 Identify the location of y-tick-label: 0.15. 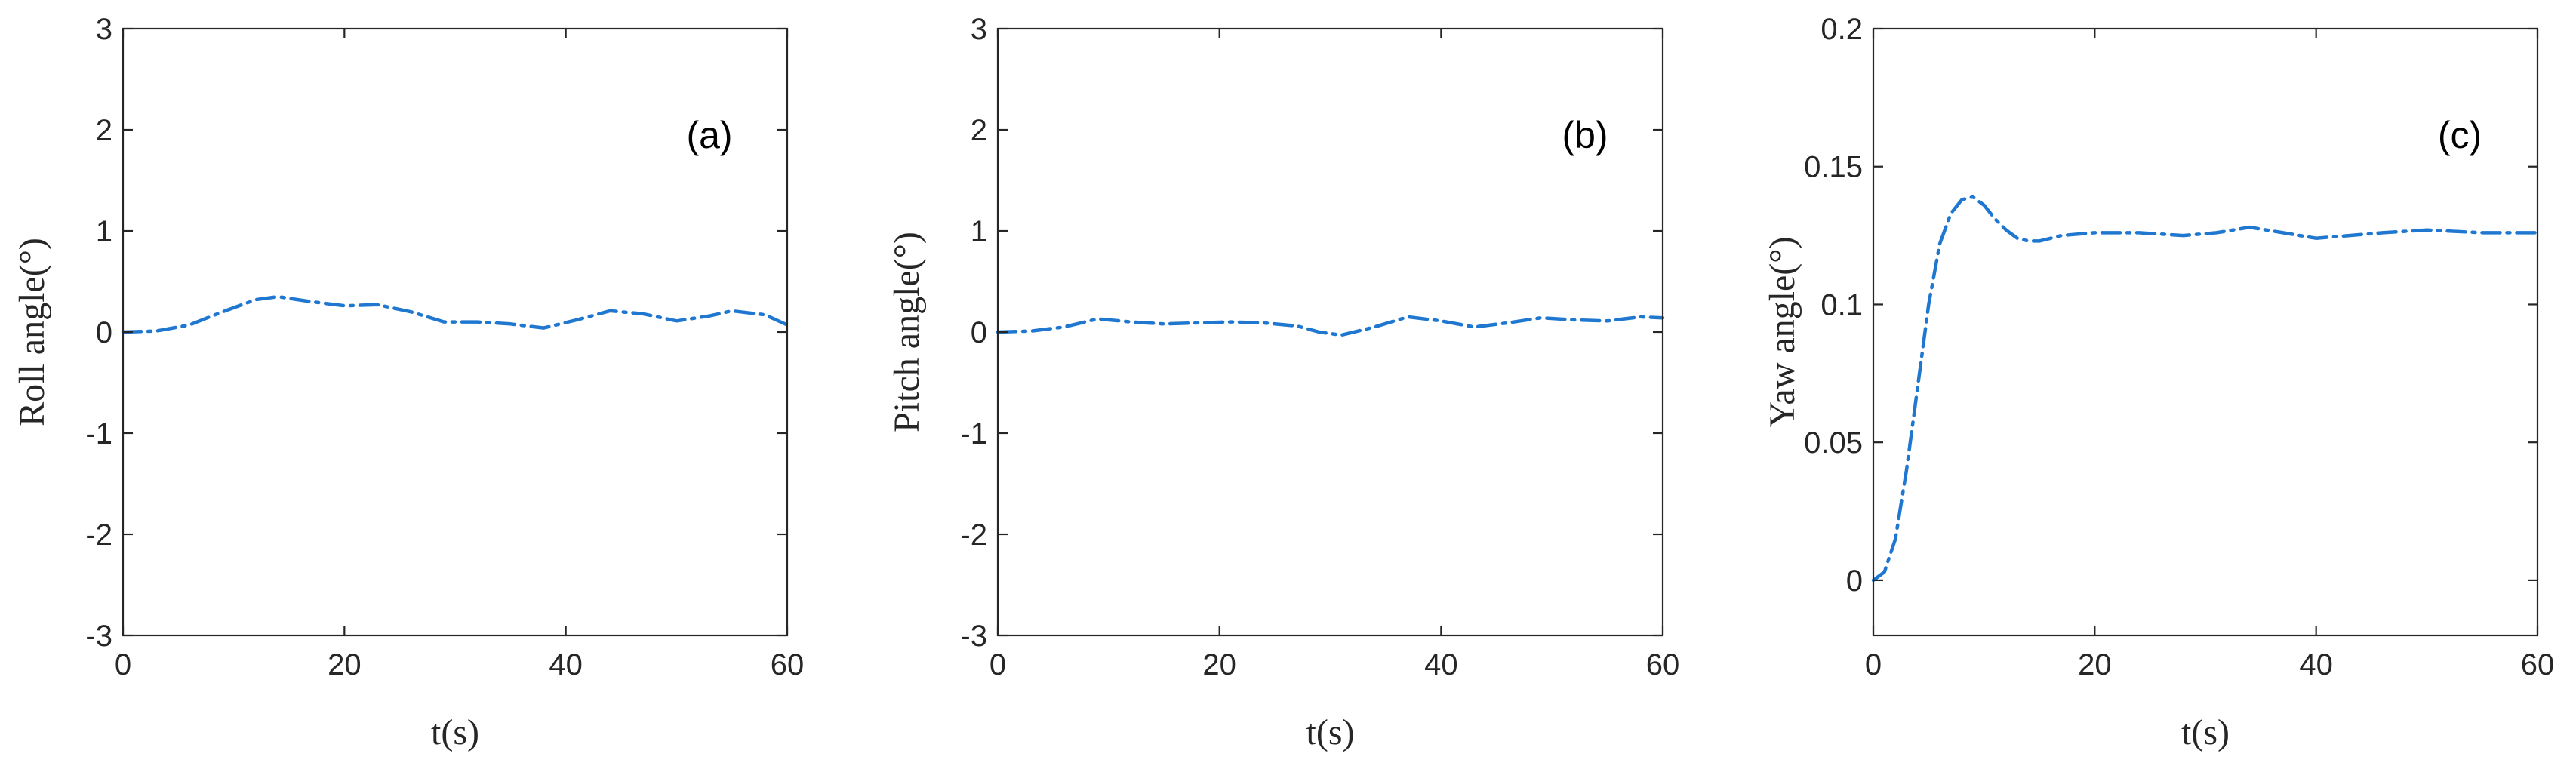
(1833, 167).